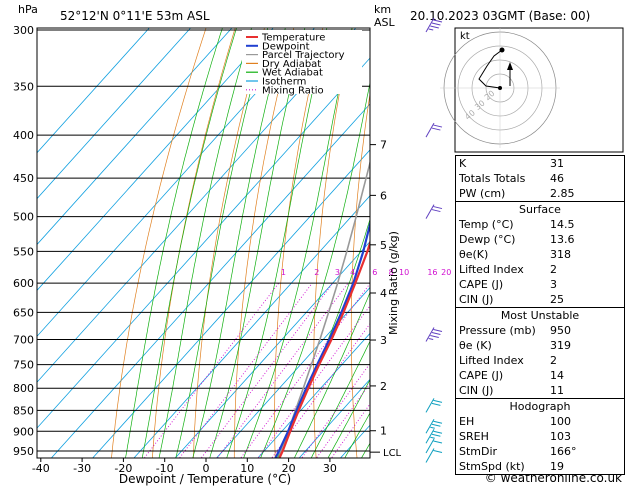 The image size is (629, 486). Describe the element at coordinates (474, 254) in the screenshot. I see `index-label: θe(K)` at that location.